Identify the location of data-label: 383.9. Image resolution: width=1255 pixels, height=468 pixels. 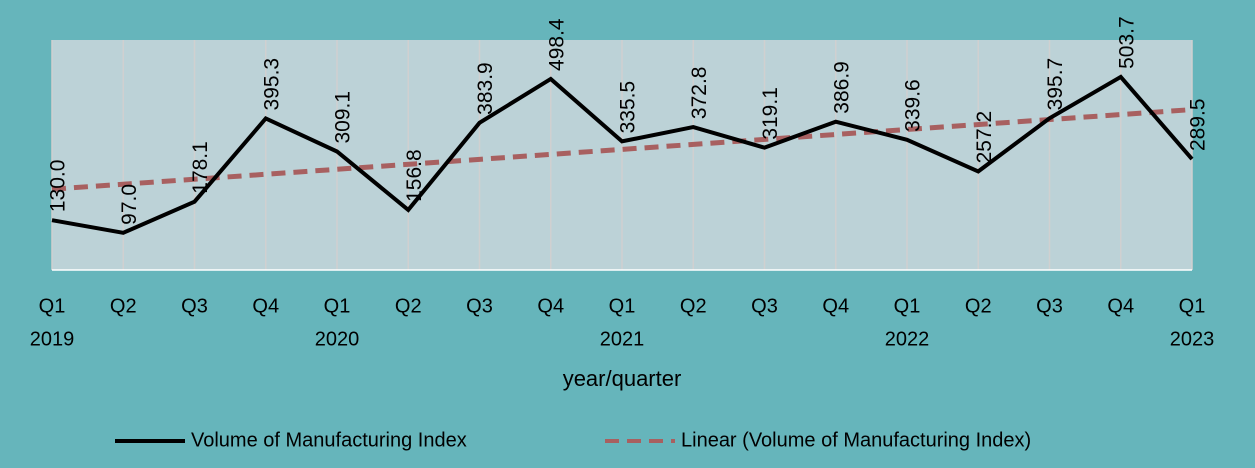
(485, 88).